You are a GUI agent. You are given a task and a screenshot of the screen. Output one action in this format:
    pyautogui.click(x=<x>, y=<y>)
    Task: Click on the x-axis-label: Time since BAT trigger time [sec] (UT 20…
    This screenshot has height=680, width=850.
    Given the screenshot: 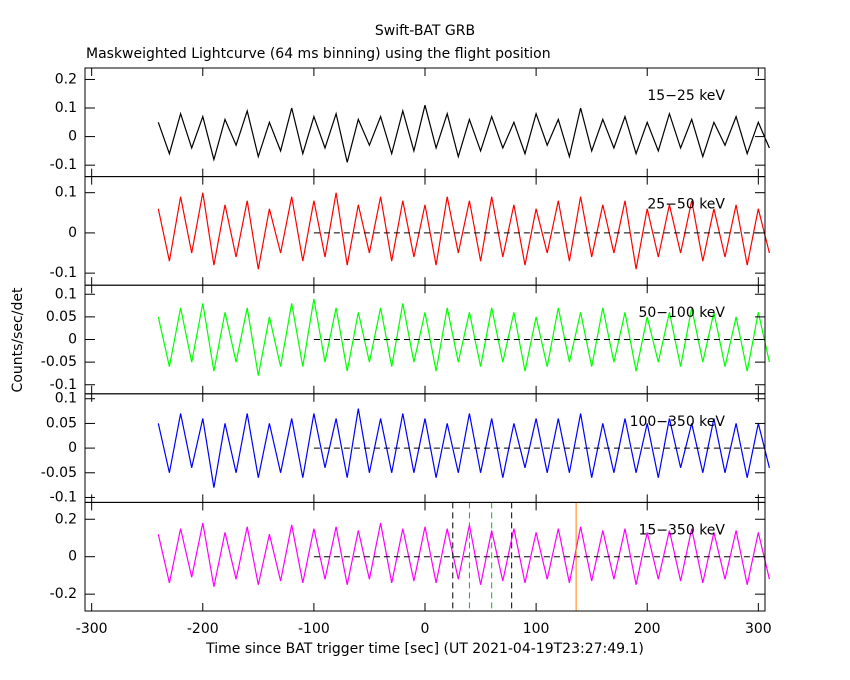 What is the action you would take?
    pyautogui.click(x=424, y=649)
    